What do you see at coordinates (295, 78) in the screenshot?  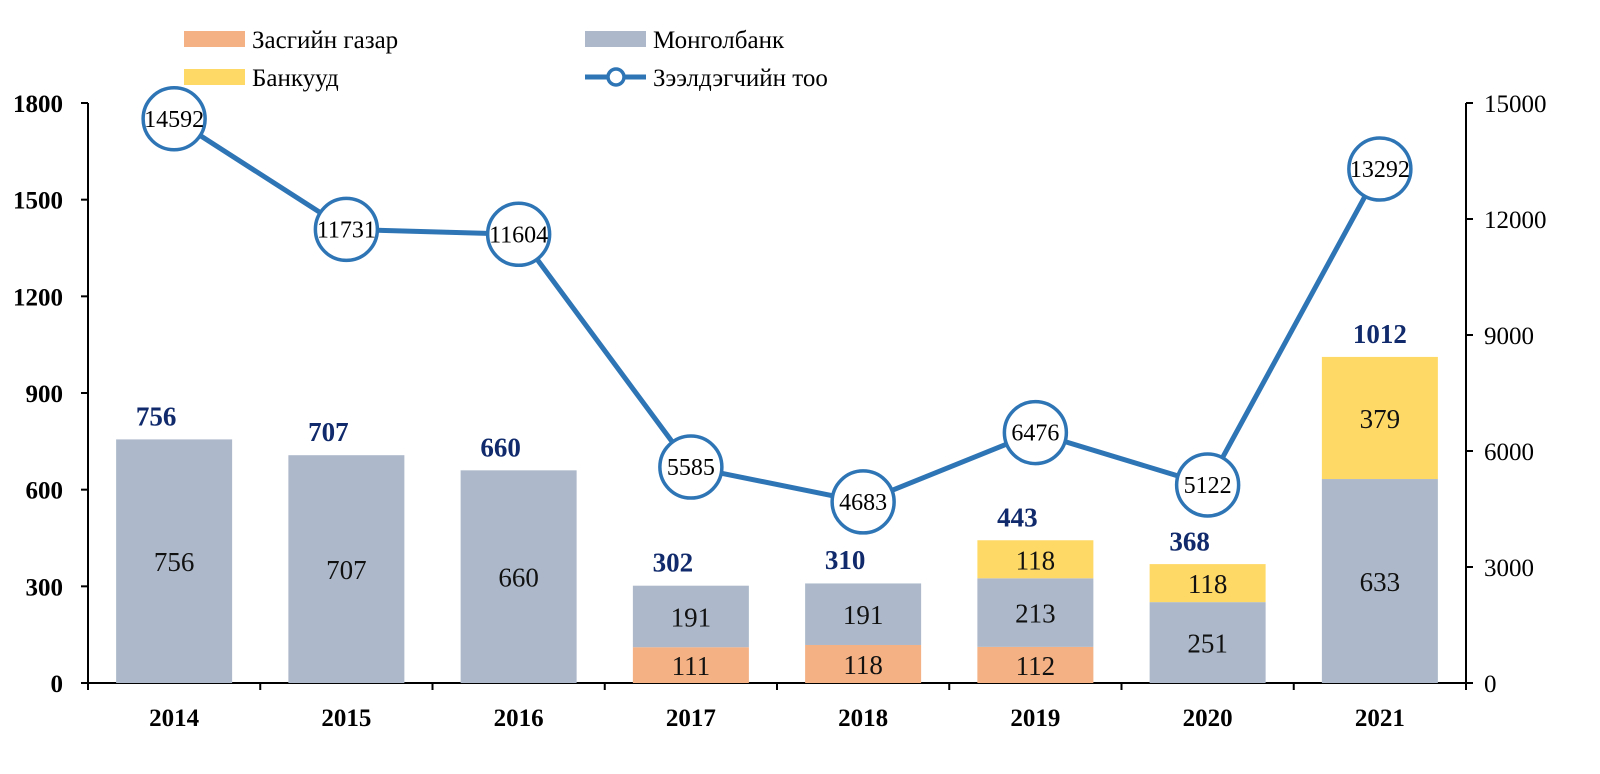 I see `legend-label: Банкууд` at bounding box center [295, 78].